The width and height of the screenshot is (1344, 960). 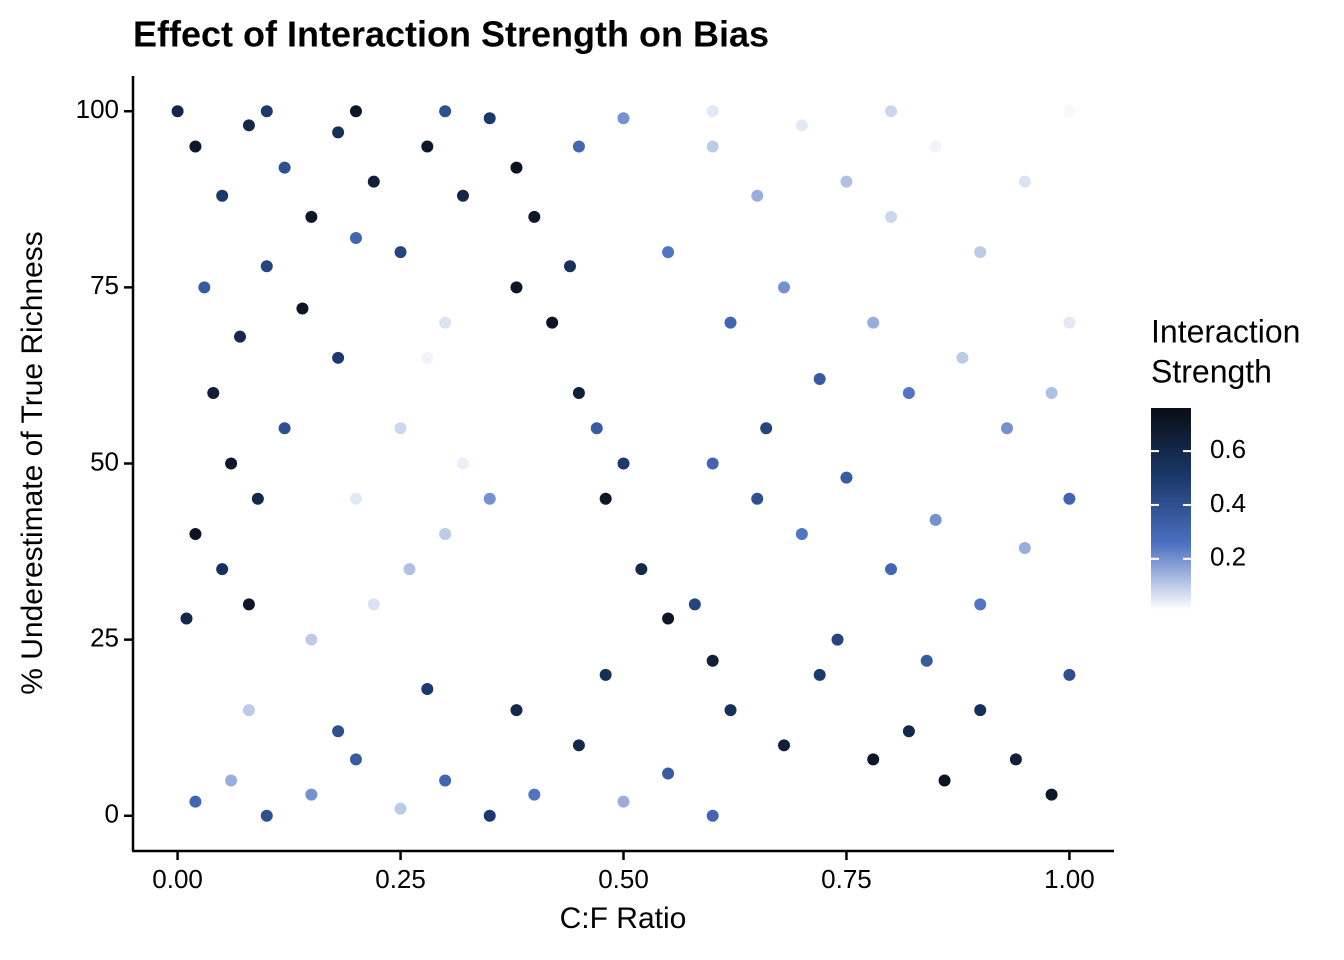 I want to click on legend-title: Strength, so click(x=1211, y=371).